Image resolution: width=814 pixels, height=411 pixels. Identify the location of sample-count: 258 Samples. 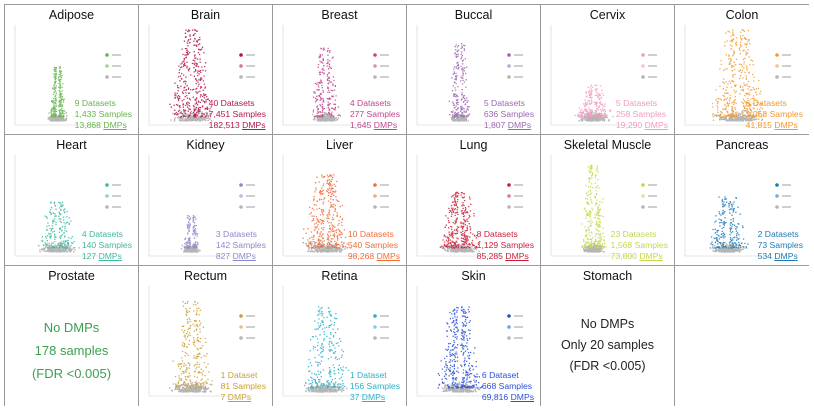
(641, 114).